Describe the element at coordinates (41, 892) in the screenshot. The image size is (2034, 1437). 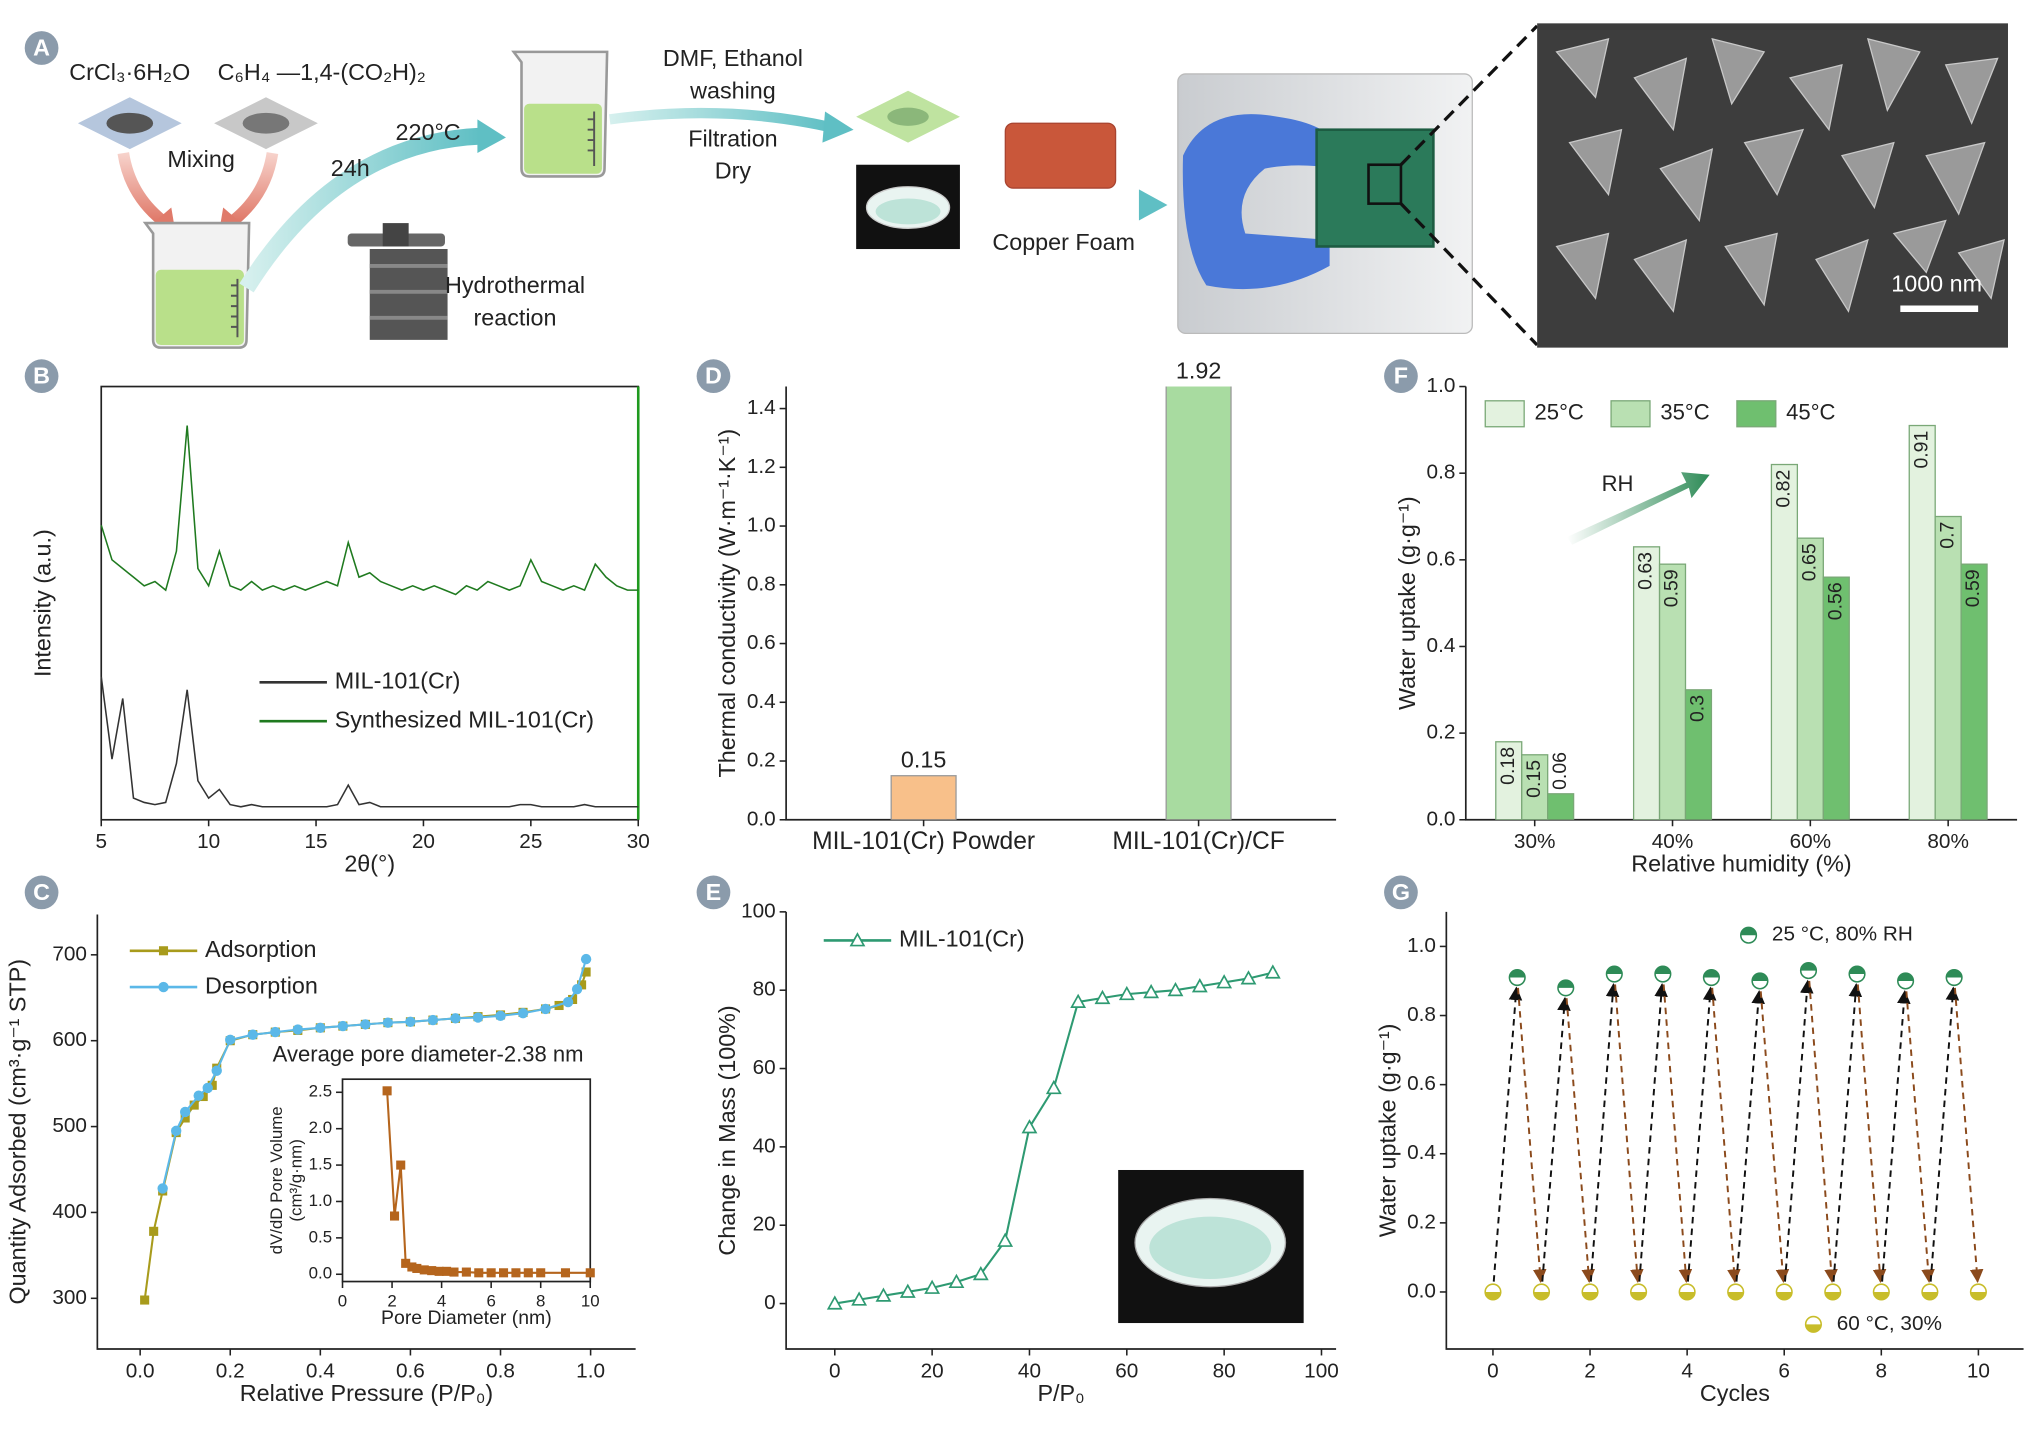
I see `panel-label: C` at that location.